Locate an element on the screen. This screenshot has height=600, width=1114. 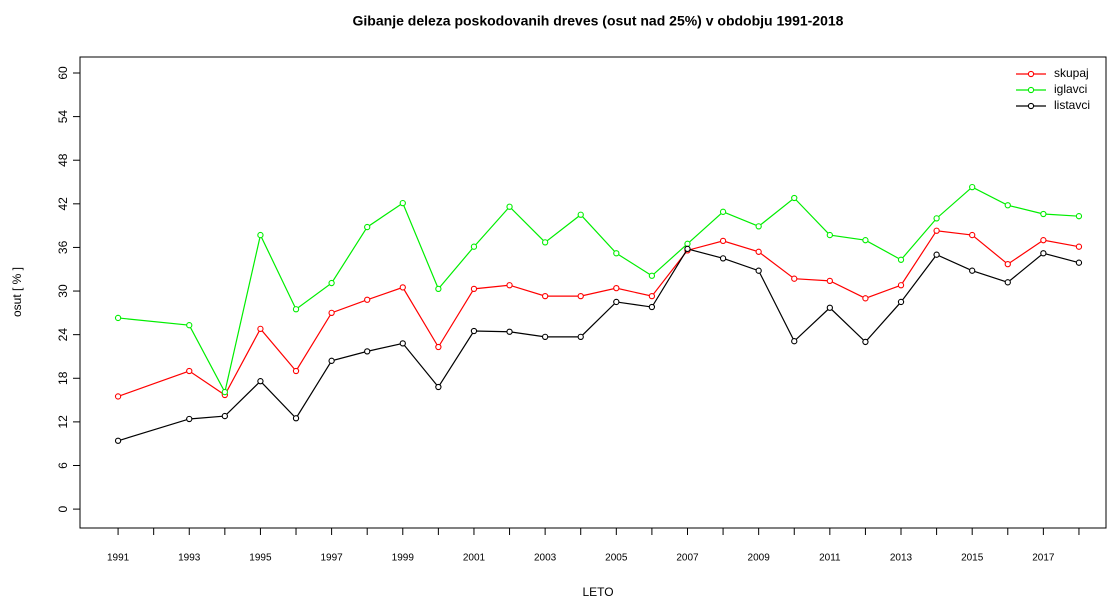
y-tick-label: 6 is located at coordinates (63, 465).